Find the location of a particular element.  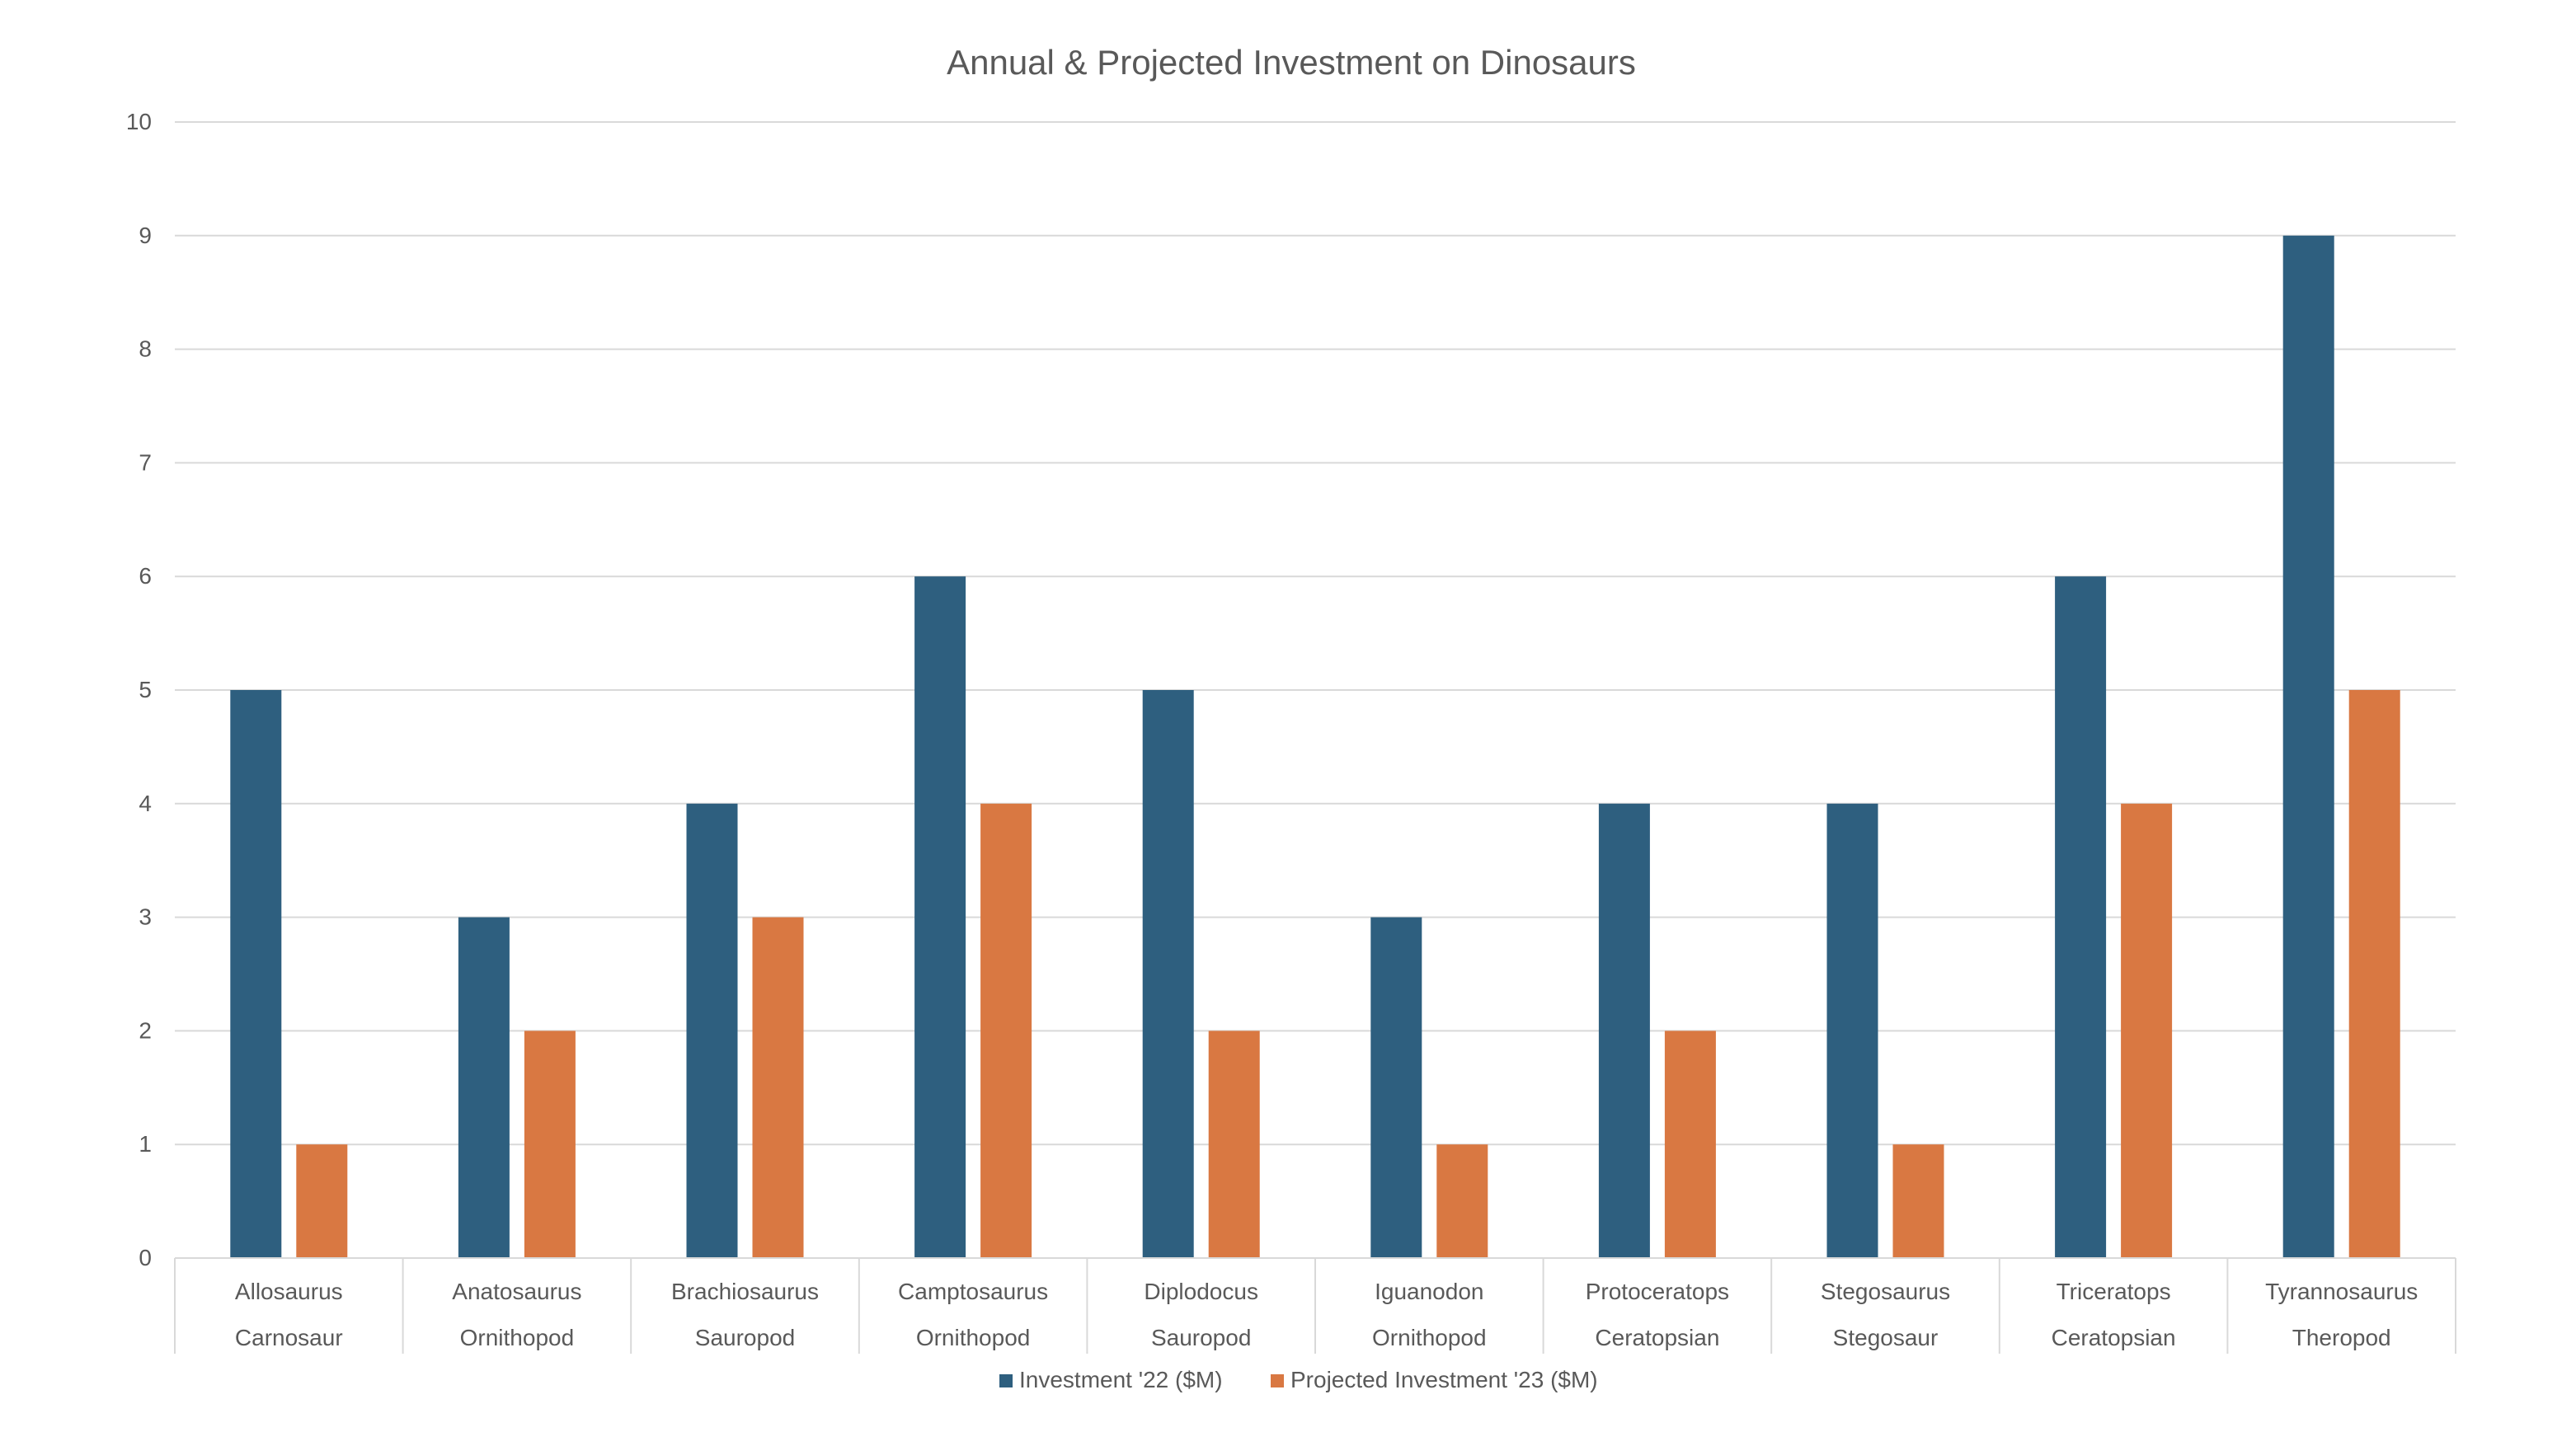

y-tick-label: 10 is located at coordinates (139, 121).